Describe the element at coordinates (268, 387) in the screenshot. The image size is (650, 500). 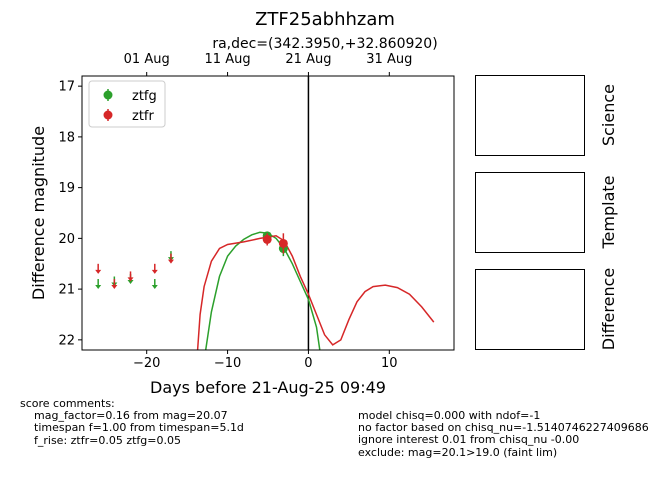
I see `x-axis-label: Days before 21-Aug-25 09:49` at that location.